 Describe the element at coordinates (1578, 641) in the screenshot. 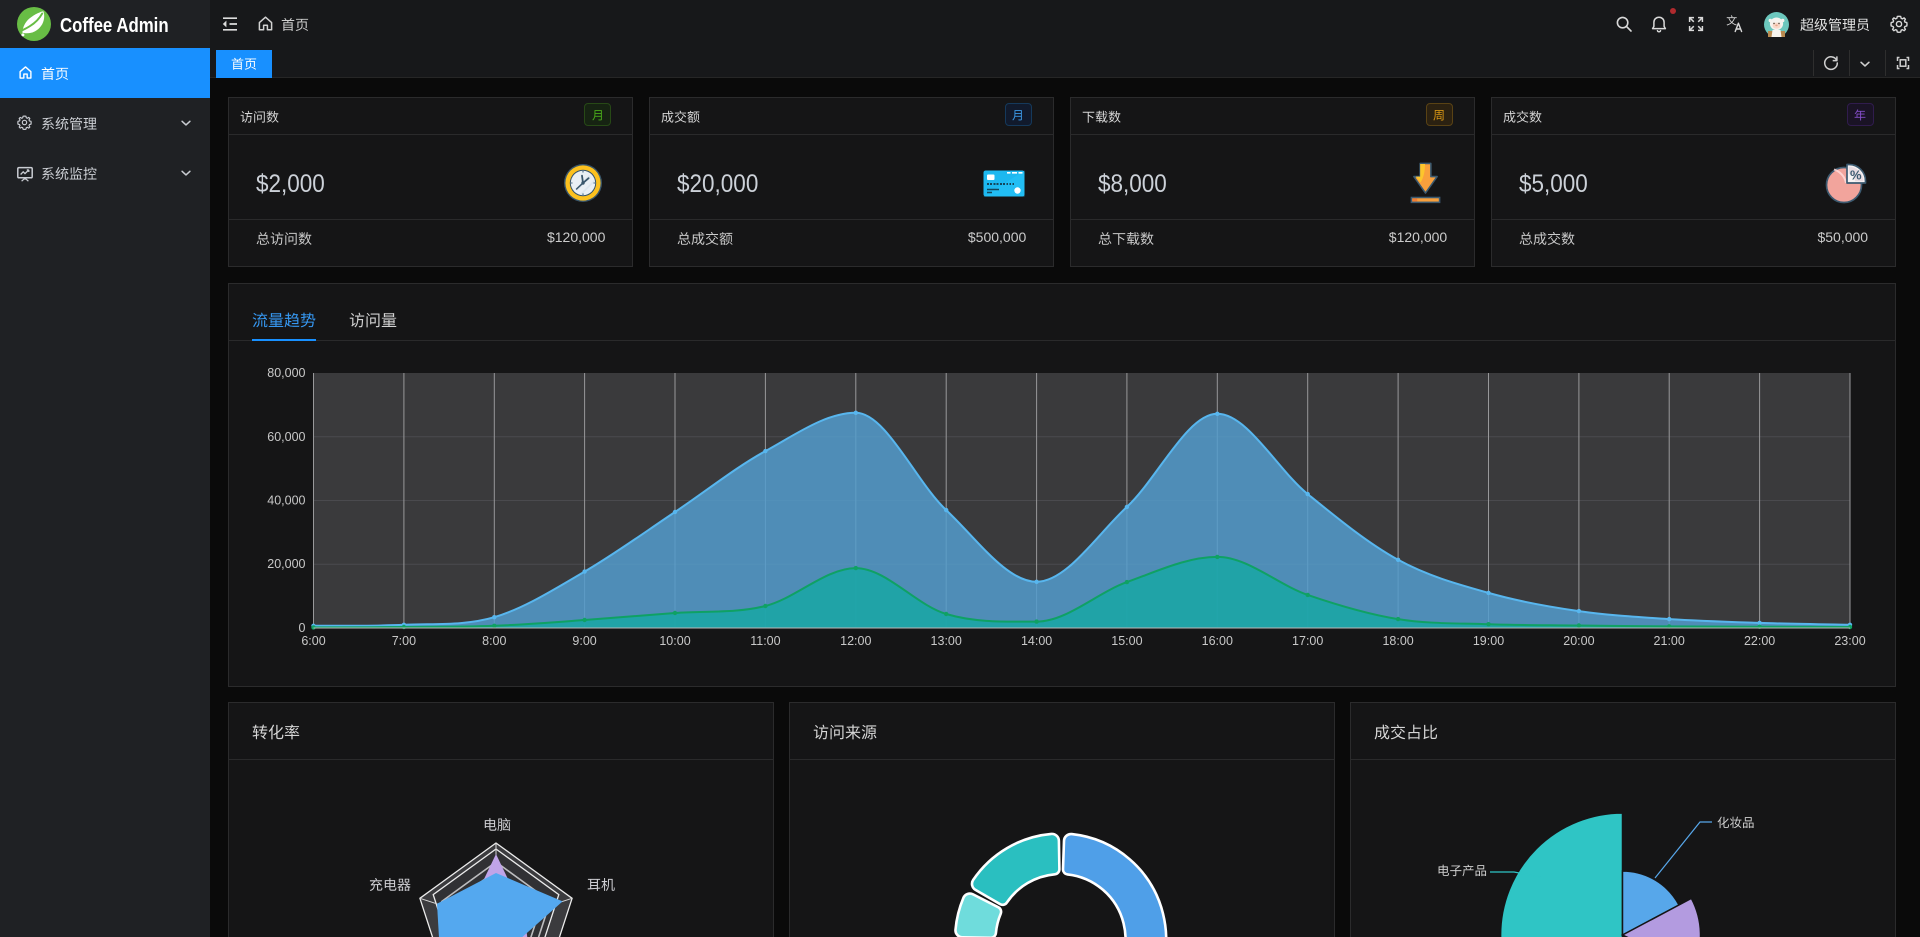

I see `svg-text: 20:00` at that location.